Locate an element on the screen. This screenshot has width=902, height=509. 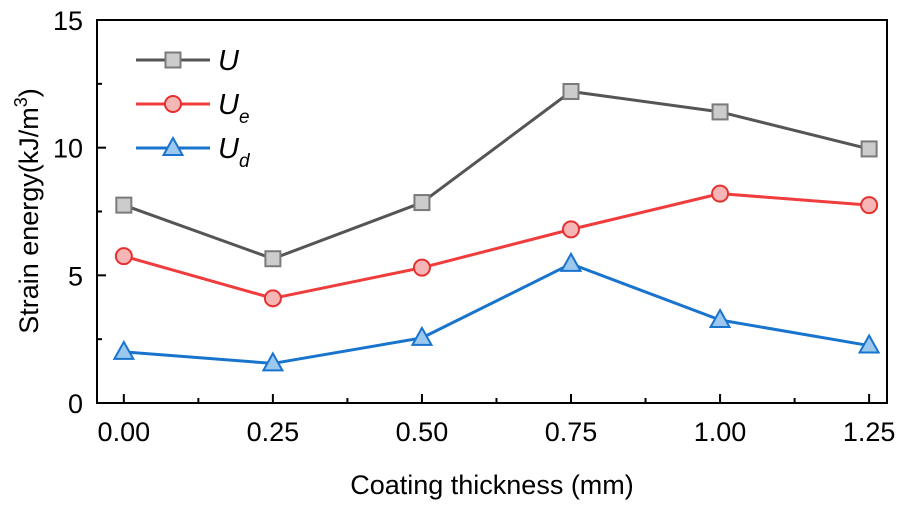
legend-label: Ud is located at coordinates (234, 152).